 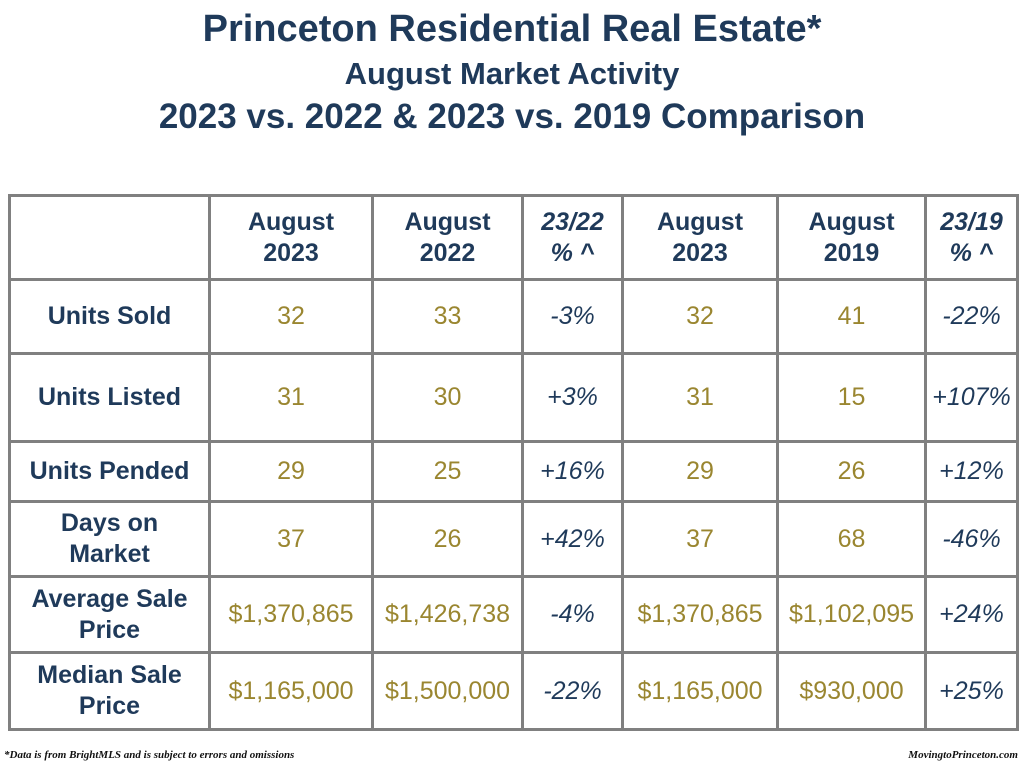 I want to click on percent-change: +16%, so click(x=572, y=471).